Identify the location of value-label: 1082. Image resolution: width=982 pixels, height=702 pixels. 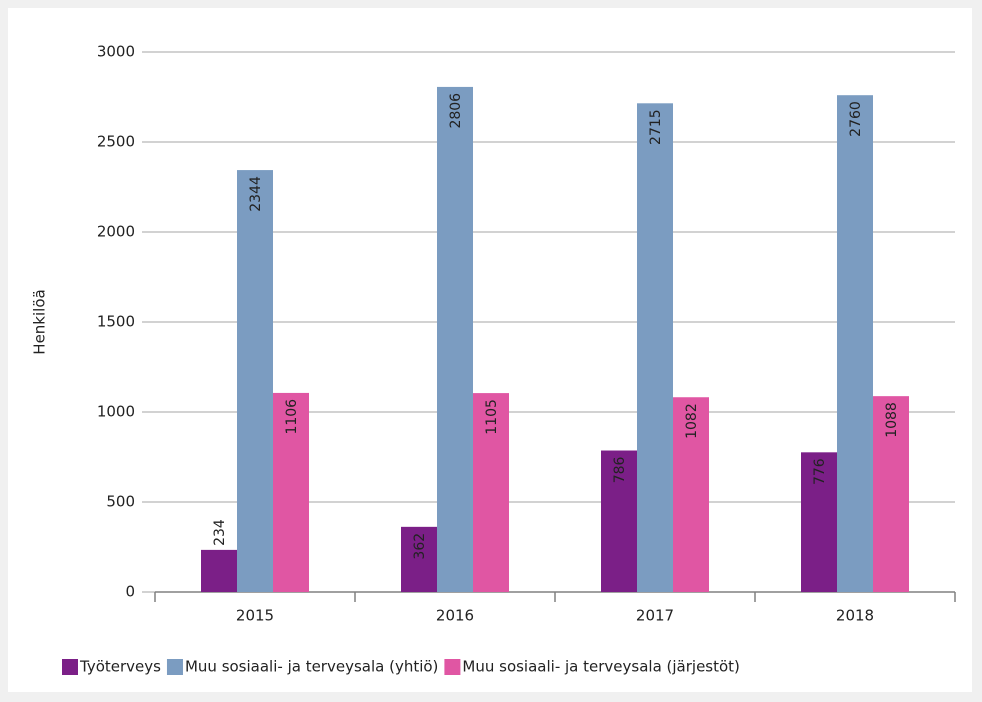
(692, 421).